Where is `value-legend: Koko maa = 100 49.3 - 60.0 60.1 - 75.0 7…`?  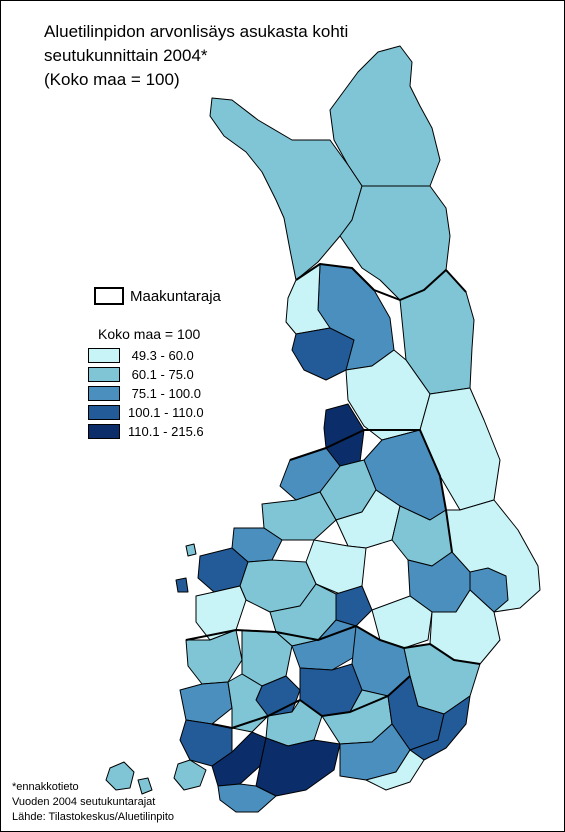 value-legend: Koko maa = 100 49.3 - 60.0 60.1 - 75.0 7… is located at coordinates (146, 383).